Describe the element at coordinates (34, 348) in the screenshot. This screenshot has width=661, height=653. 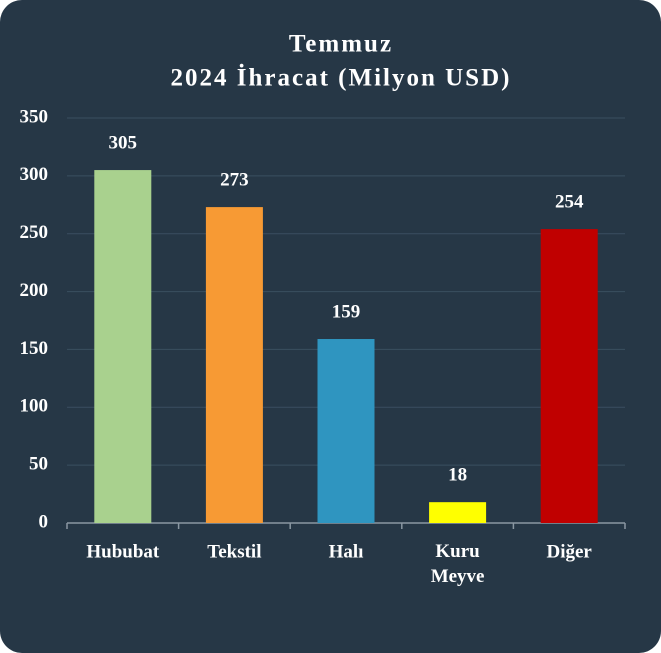
I see `y-tick-label: 150` at that location.